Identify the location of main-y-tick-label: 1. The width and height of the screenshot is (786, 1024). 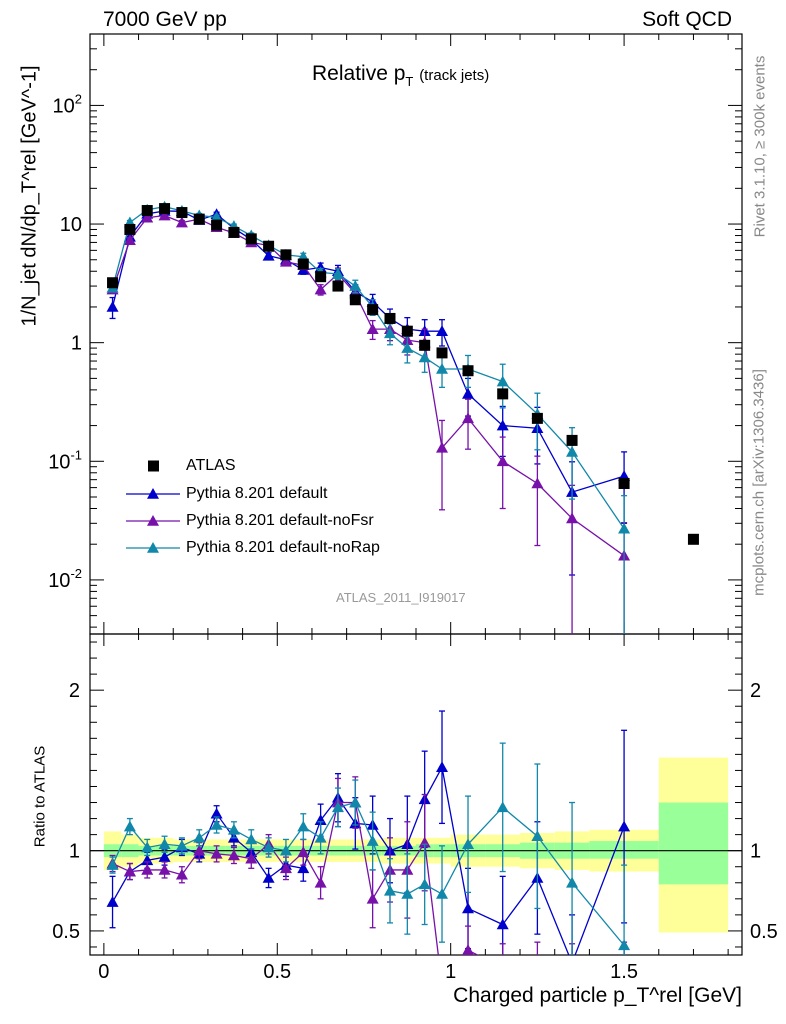
(76, 344).